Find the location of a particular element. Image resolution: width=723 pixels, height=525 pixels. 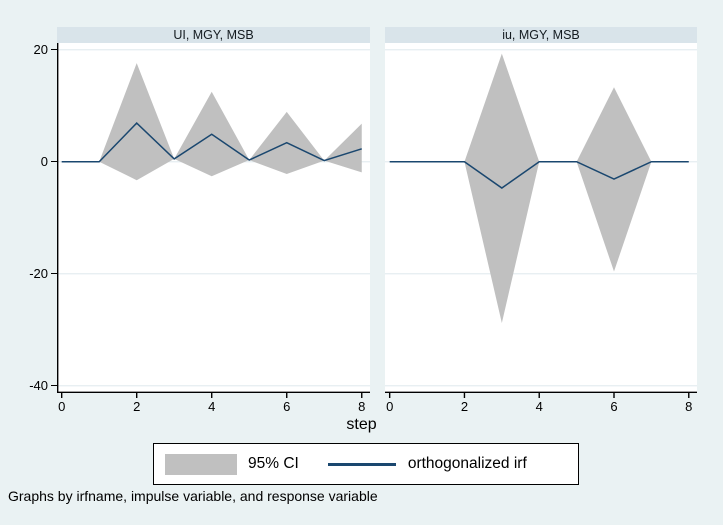

ci-swatch is located at coordinates (201, 464).